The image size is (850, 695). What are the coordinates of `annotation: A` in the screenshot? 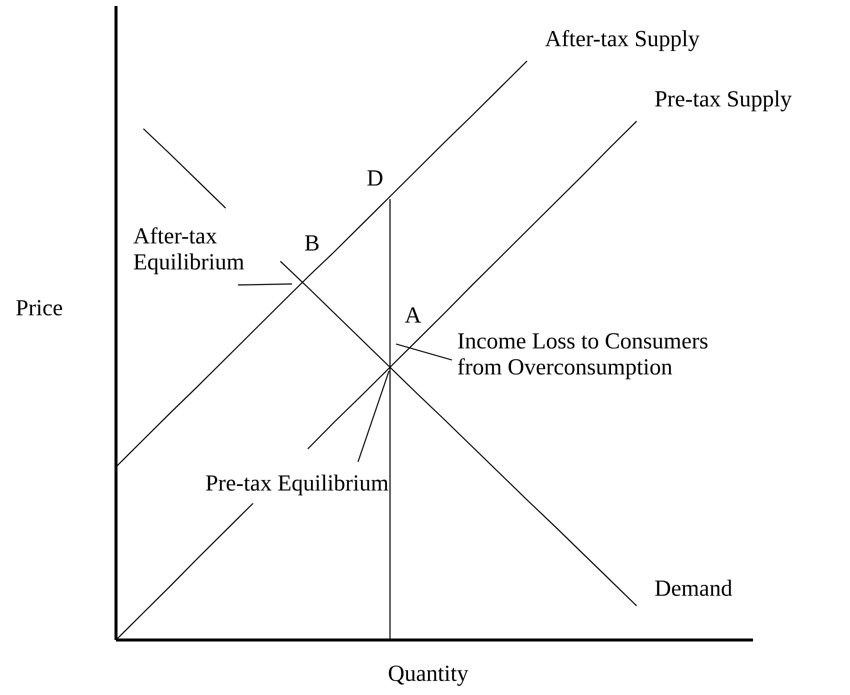 It's located at (413, 315).